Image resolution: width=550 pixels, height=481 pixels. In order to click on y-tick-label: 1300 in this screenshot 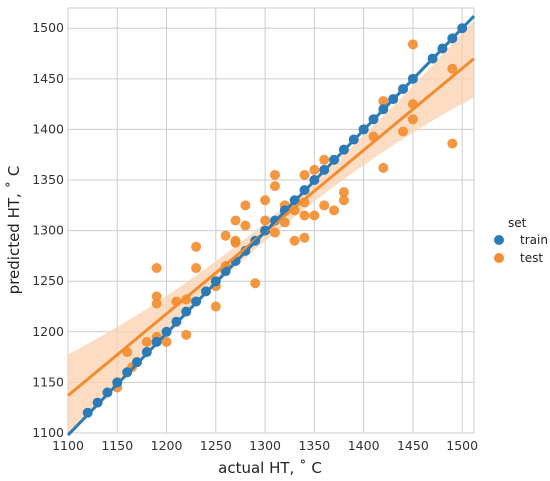, I will do `click(48, 230)`.